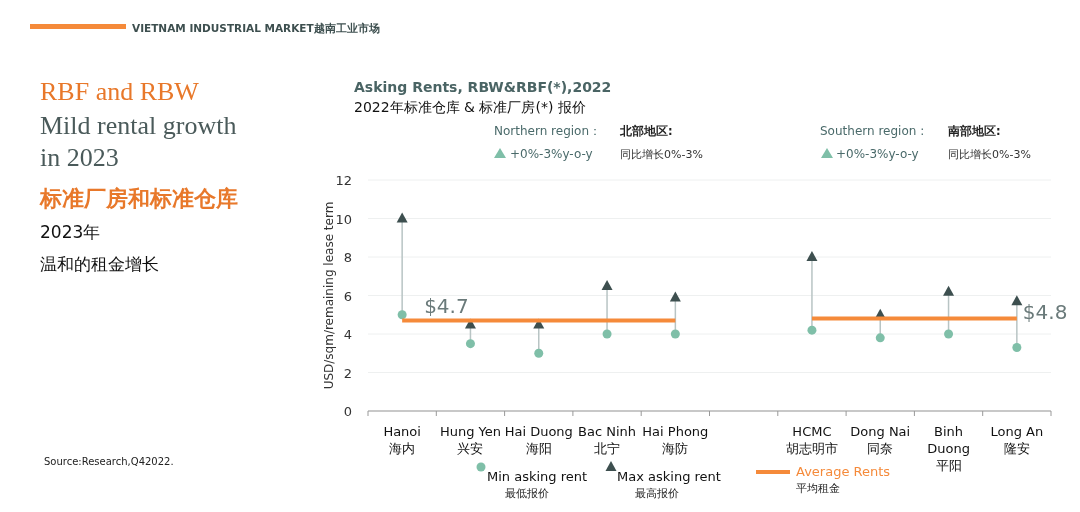 Image resolution: width=1080 pixels, height=512 pixels. What do you see at coordinates (548, 131) in the screenshot?
I see `text: Northern region：` at bounding box center [548, 131].